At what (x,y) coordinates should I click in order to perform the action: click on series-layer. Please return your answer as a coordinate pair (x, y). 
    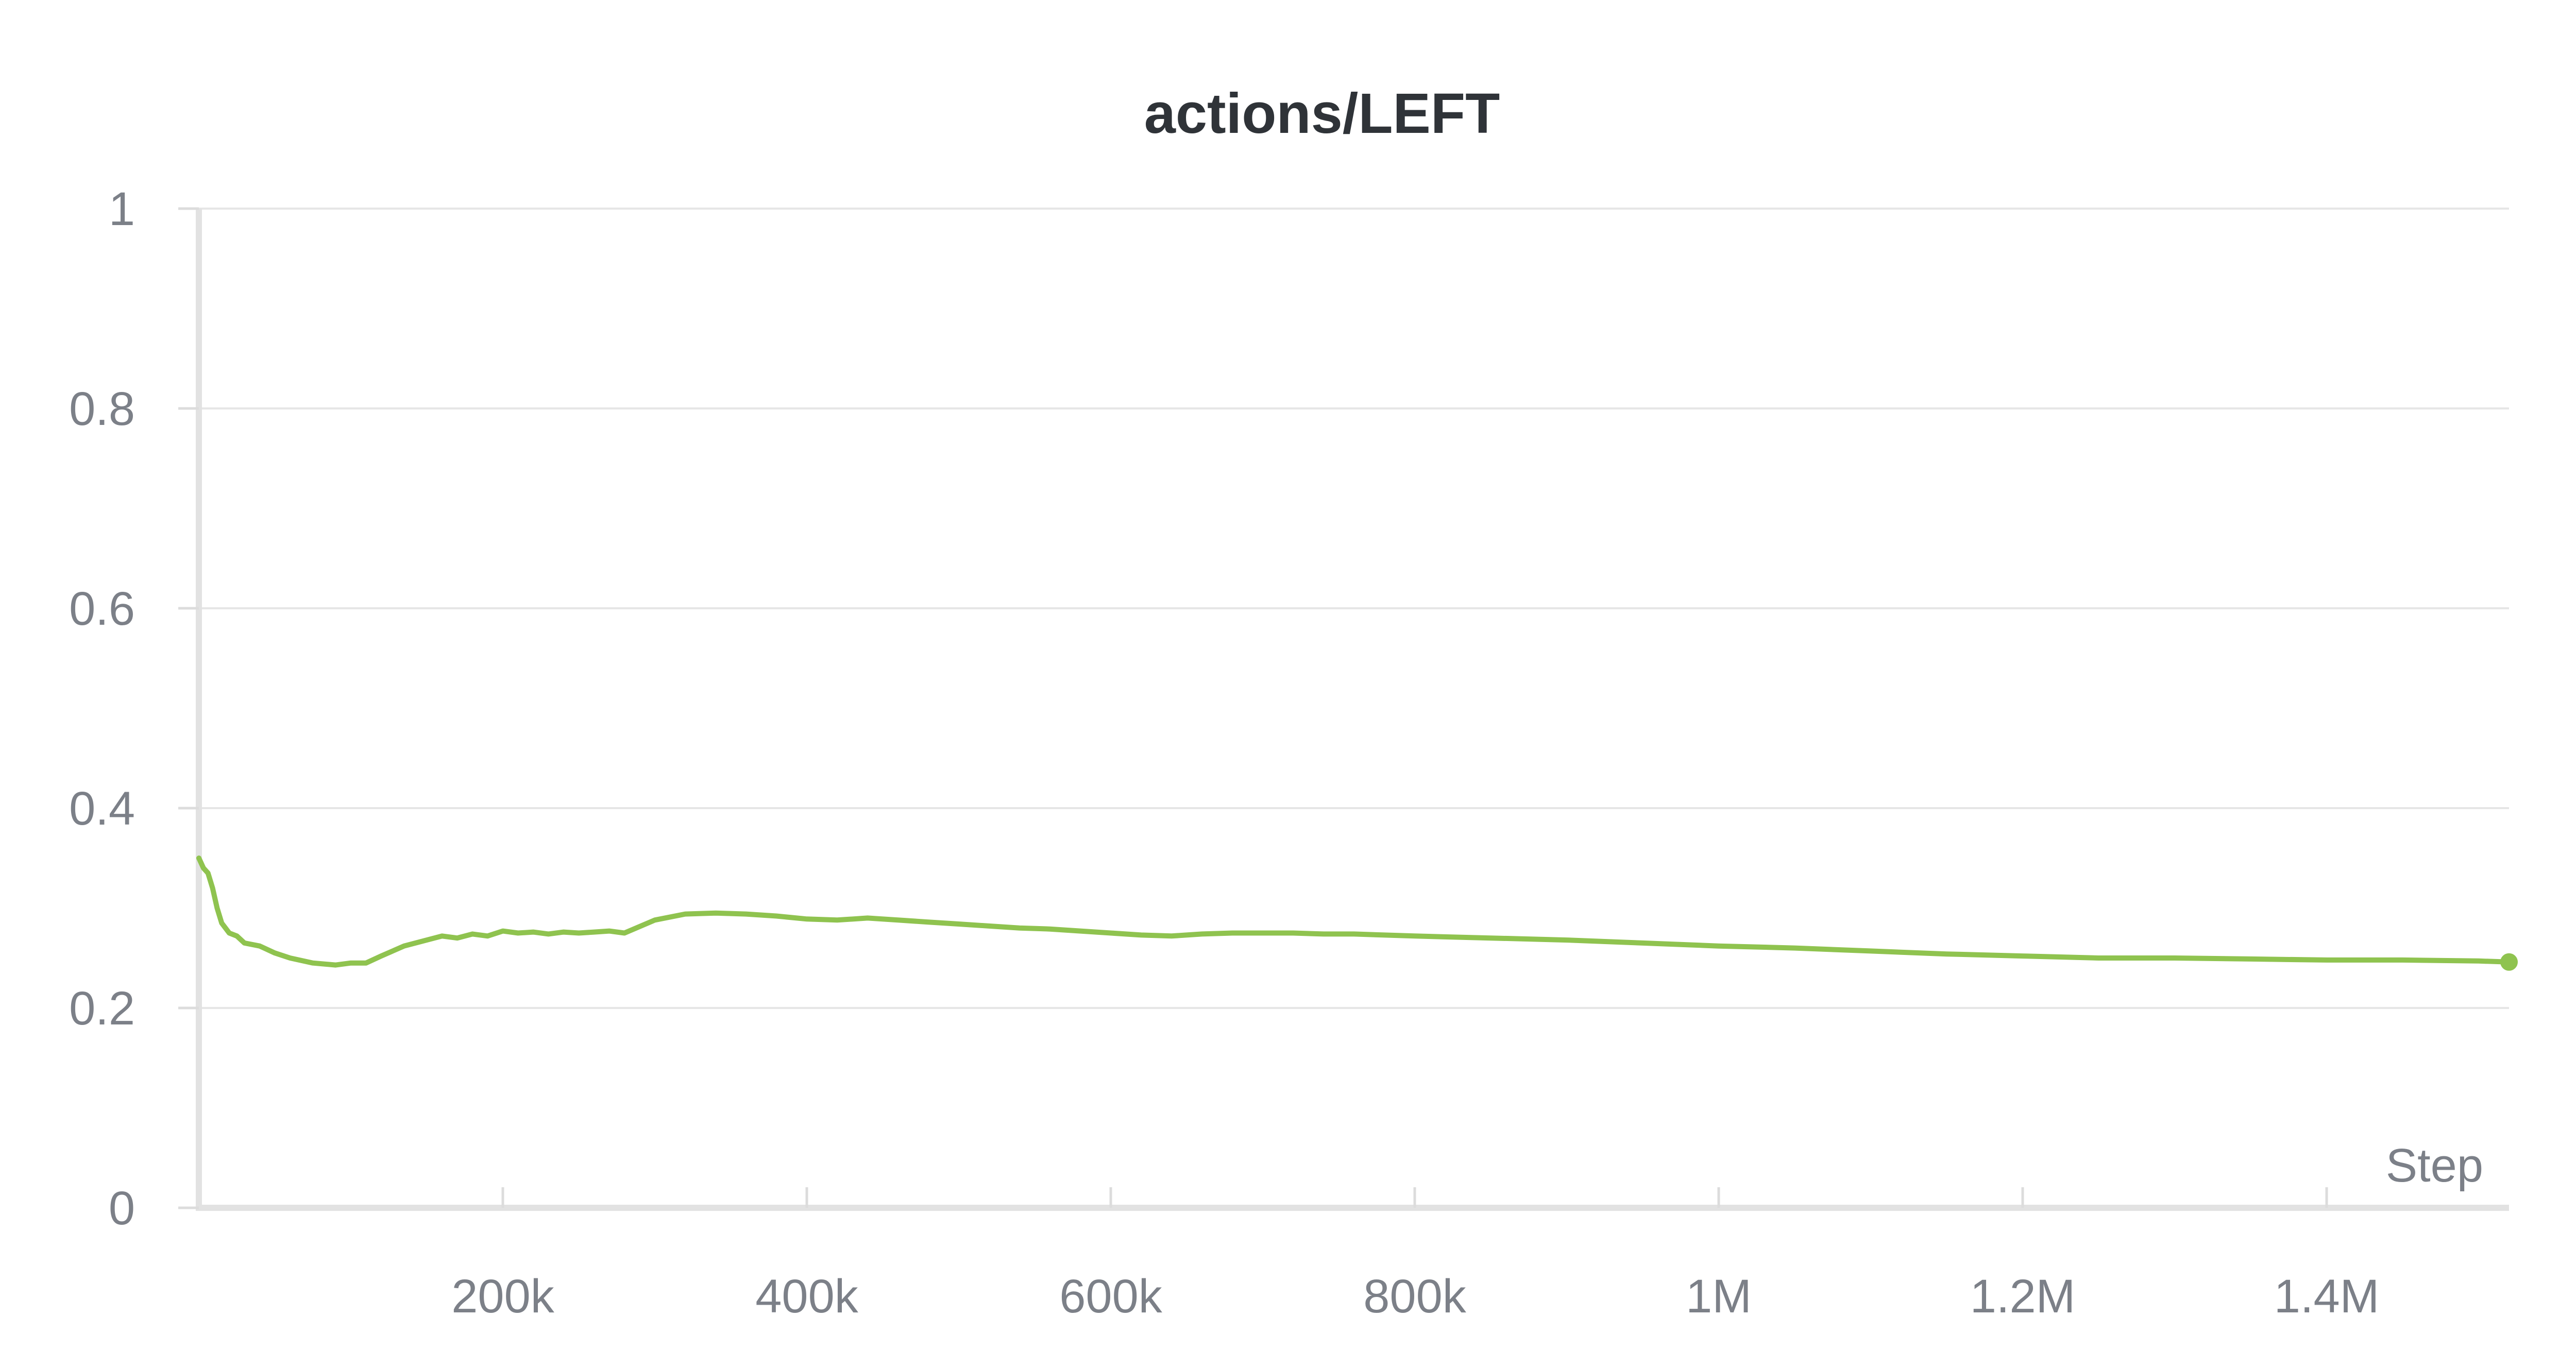
    Looking at the image, I should click on (1357, 913).